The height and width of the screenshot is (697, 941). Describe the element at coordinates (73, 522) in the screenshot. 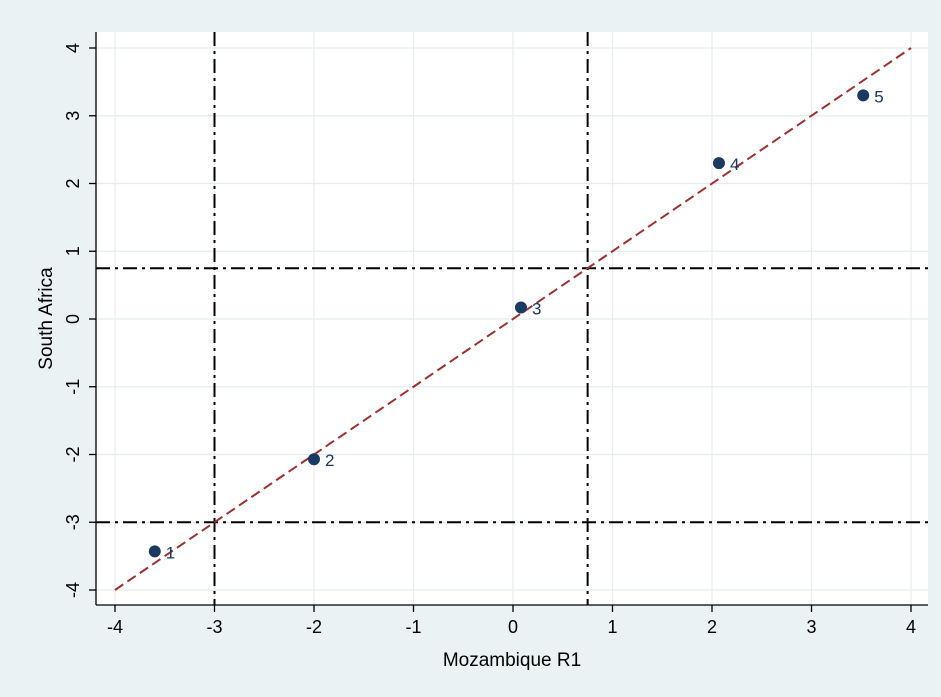

I see `y-tick-label: -3` at that location.